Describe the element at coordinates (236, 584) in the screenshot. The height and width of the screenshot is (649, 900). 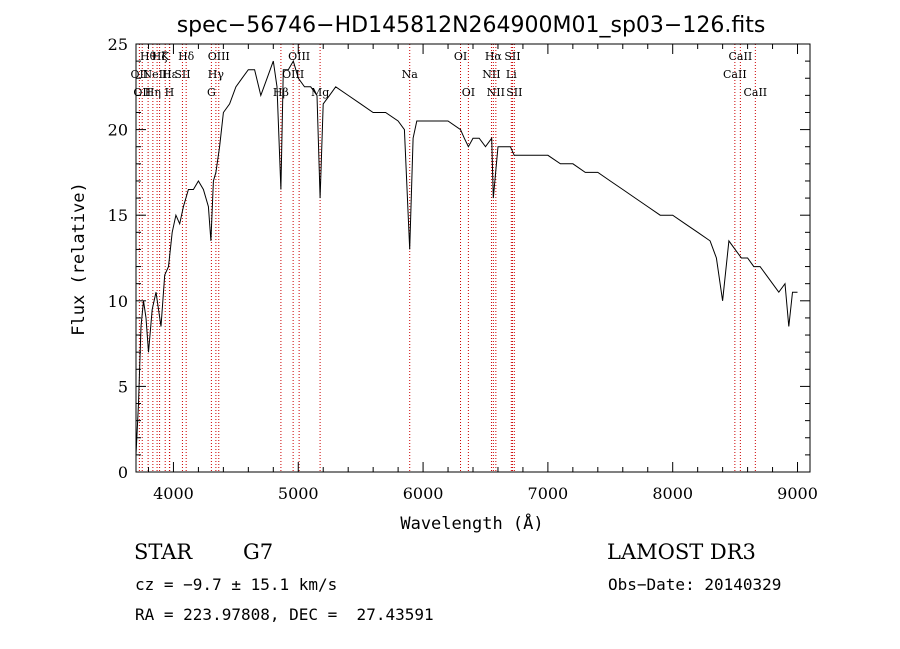
I see `redshift-cz: cz = −9.7 ± 15.1 km/s` at that location.